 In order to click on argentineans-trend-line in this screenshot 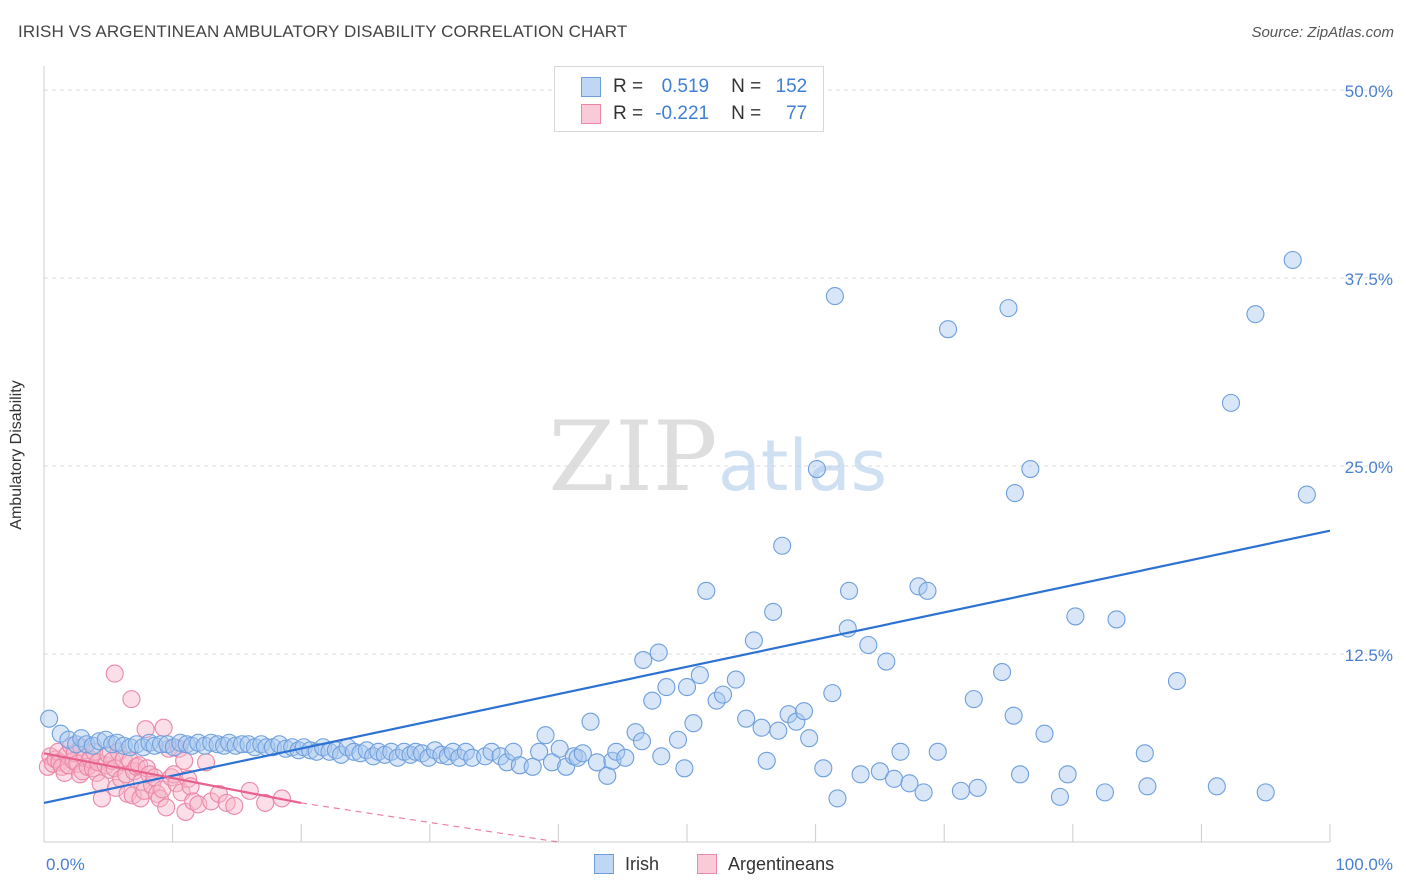, I will do `click(172, 778)`.